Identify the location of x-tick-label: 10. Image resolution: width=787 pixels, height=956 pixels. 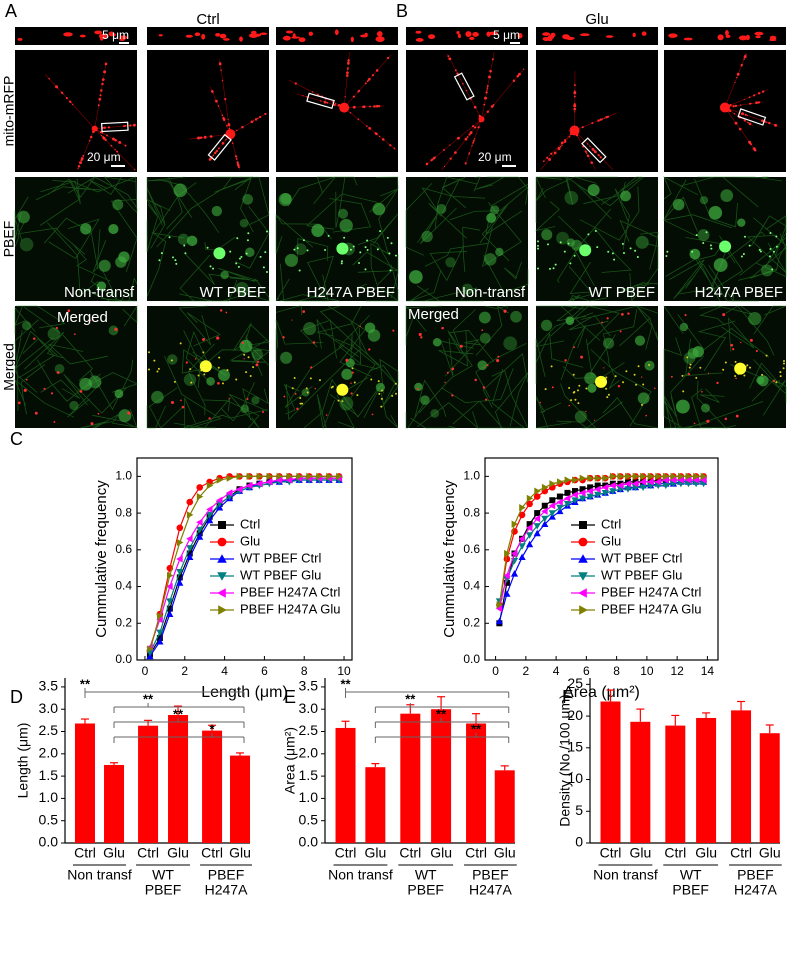
(647, 671).